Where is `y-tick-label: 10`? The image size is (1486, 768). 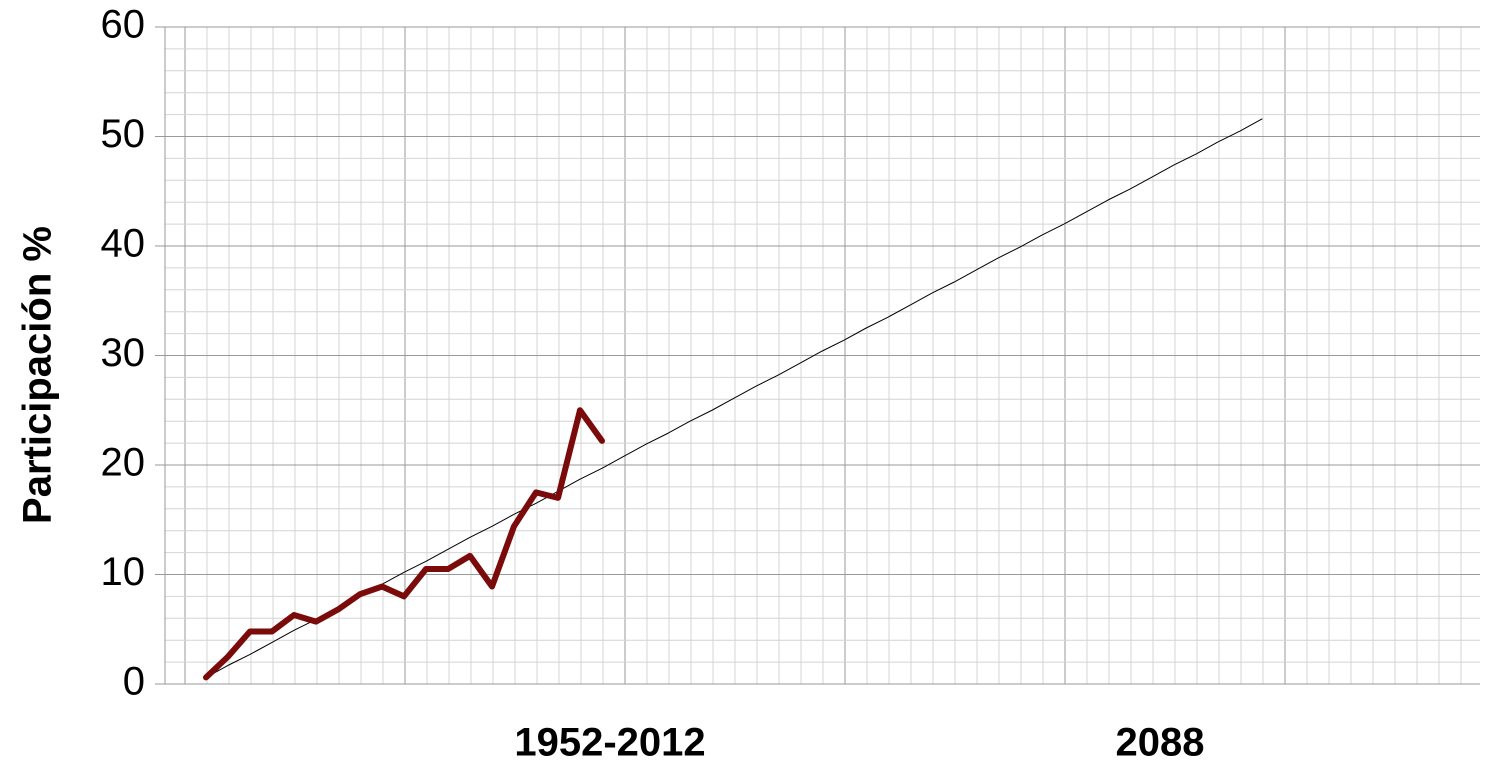 y-tick-label: 10 is located at coordinates (123, 572).